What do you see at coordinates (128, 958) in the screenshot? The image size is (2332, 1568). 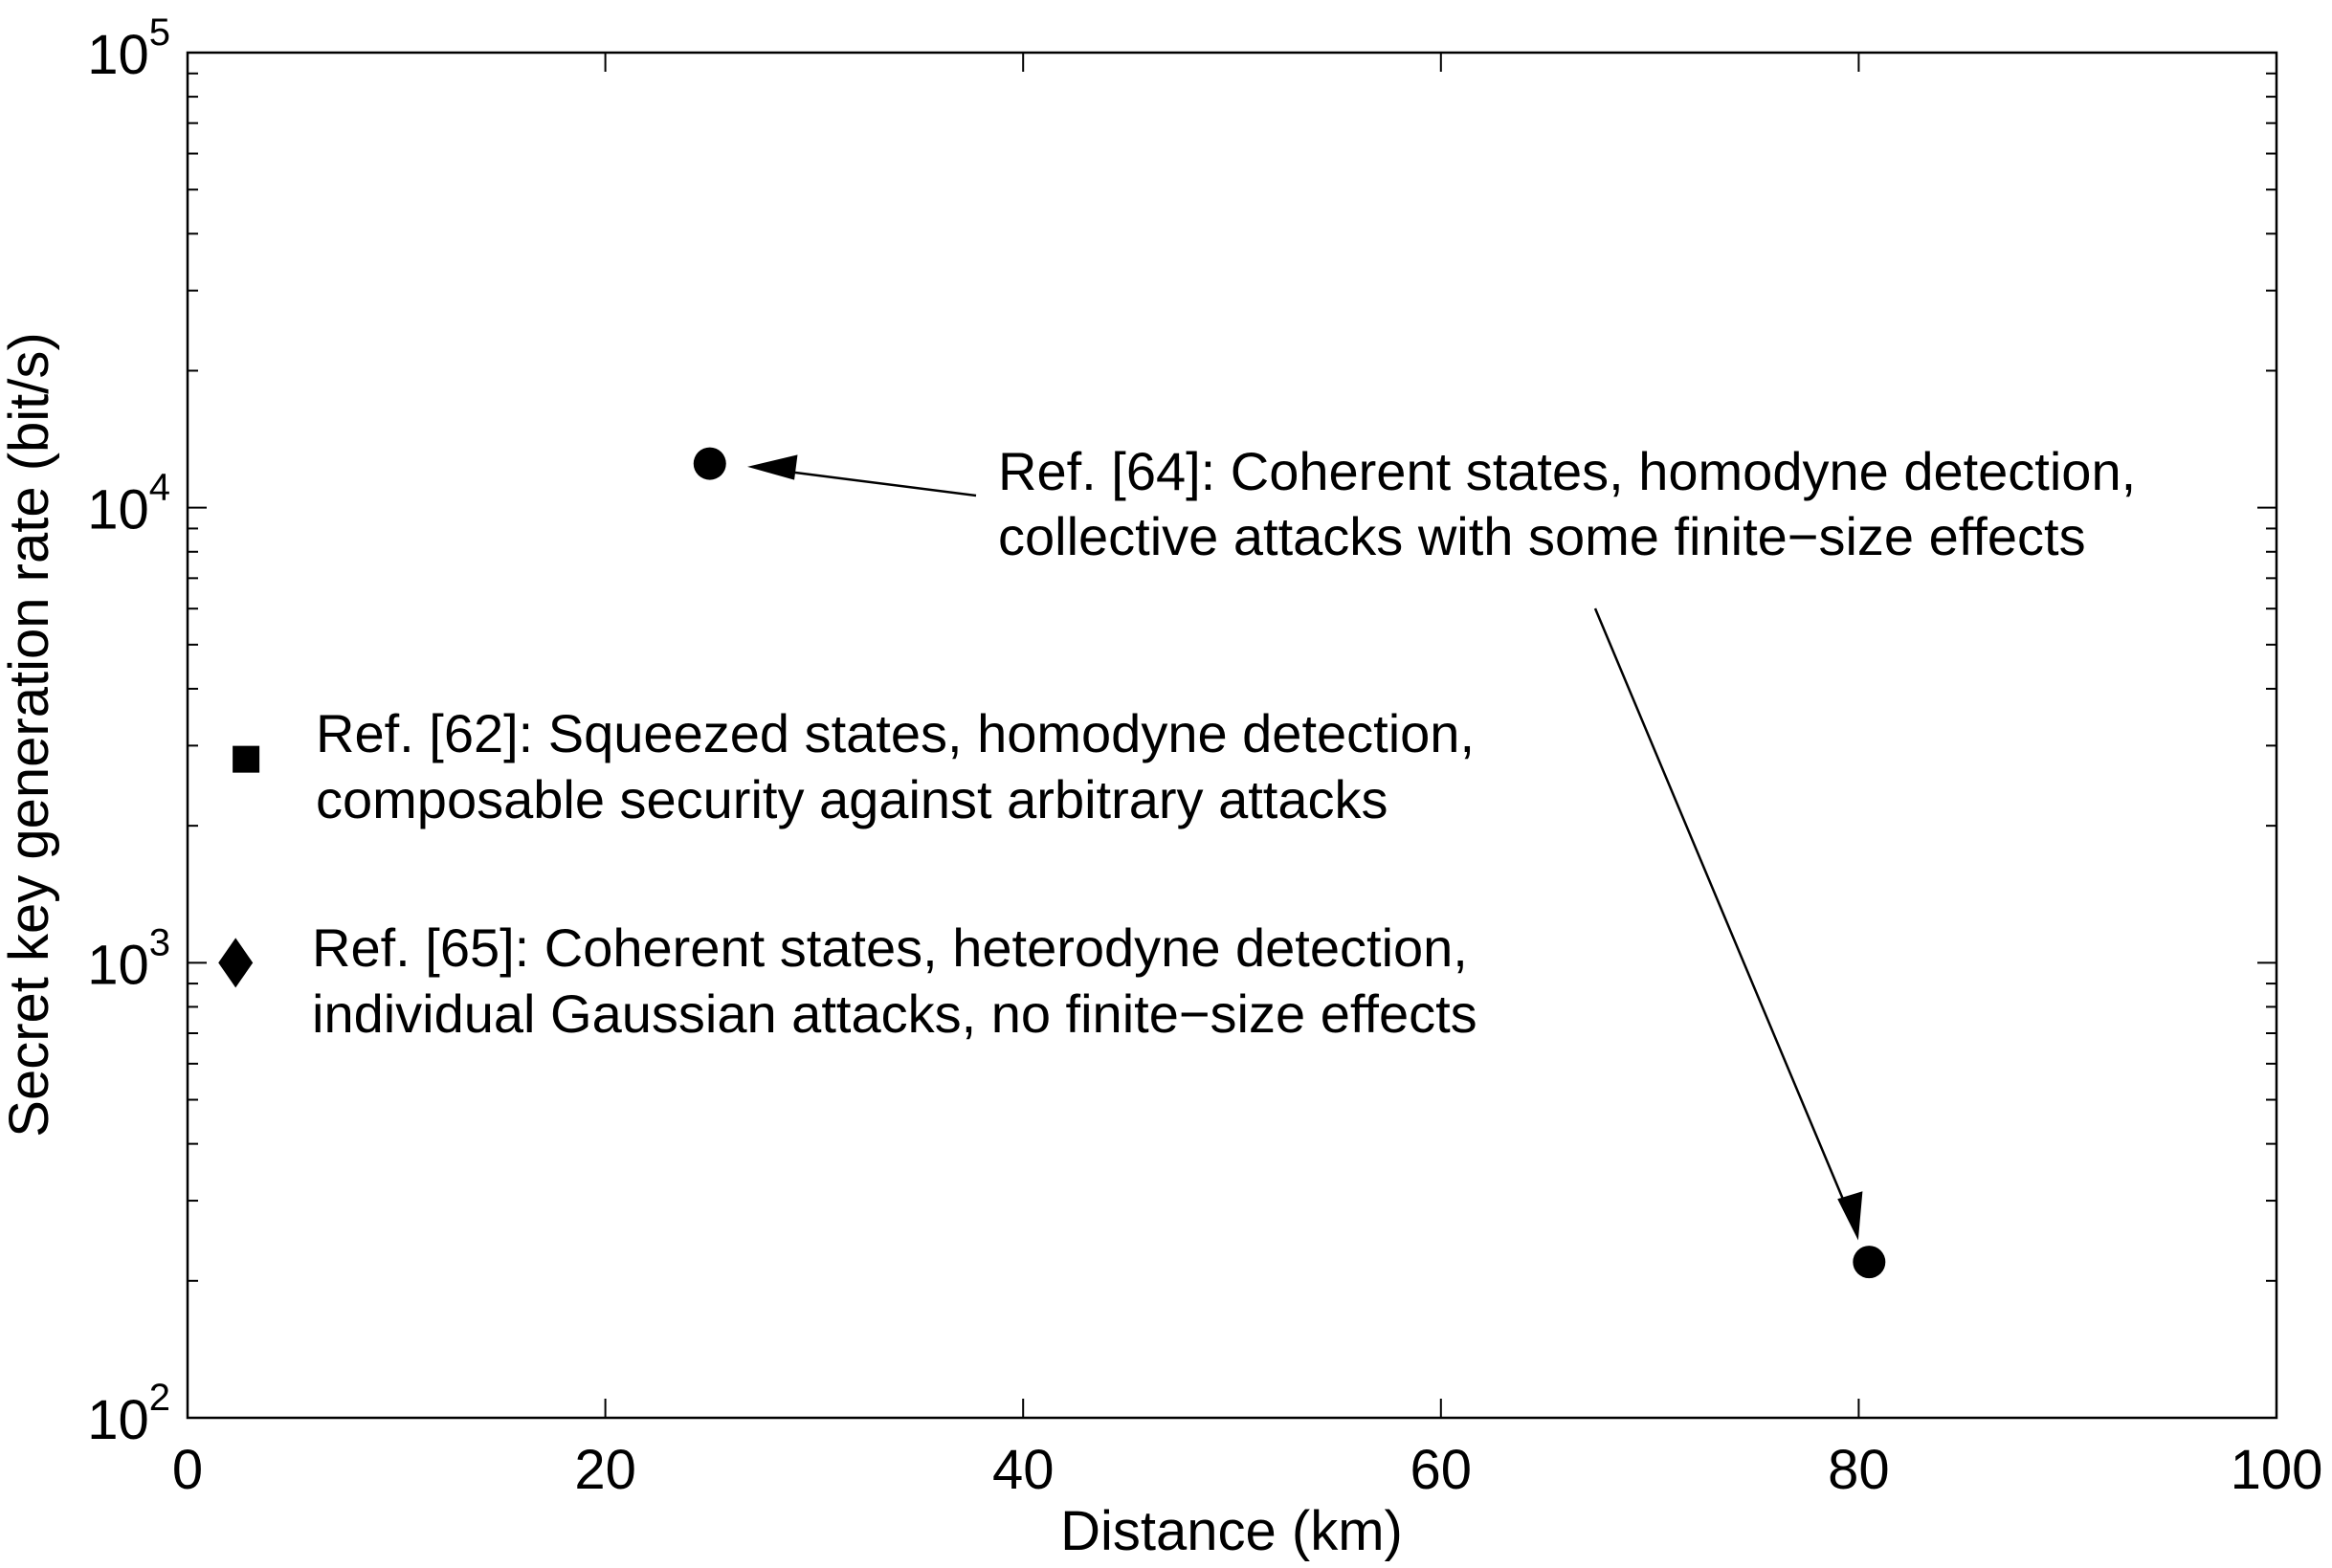 I see `y-tick-label-1: 10³` at bounding box center [128, 958].